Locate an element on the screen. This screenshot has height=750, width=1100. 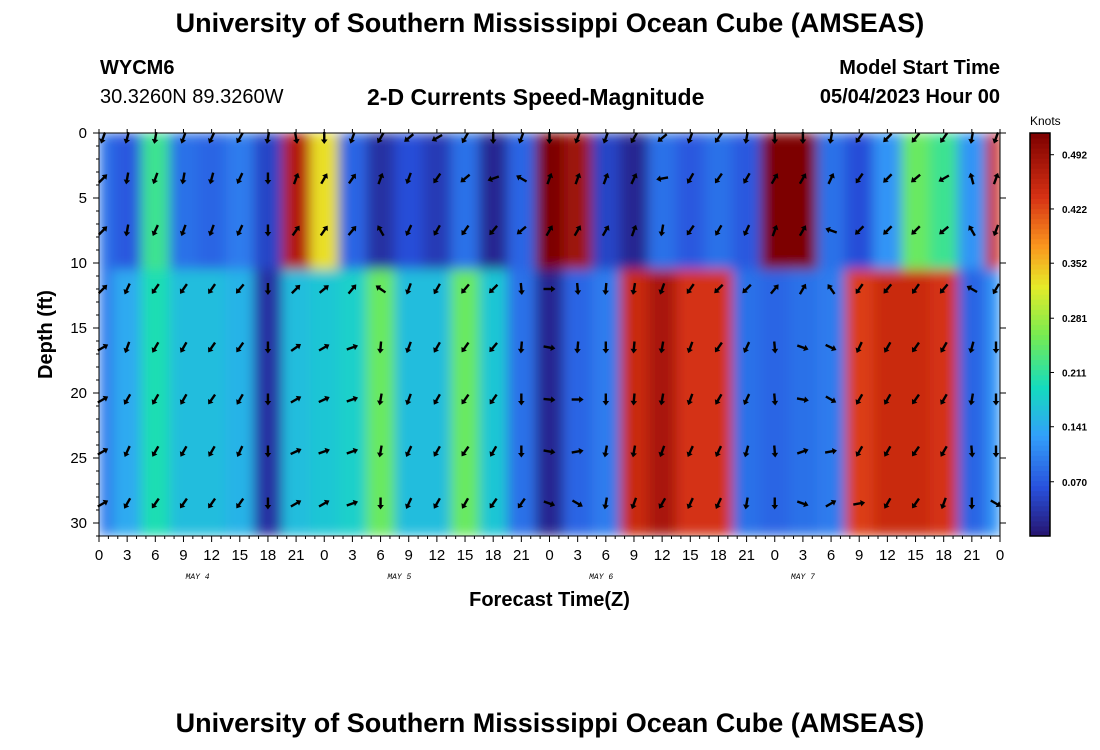
station-id: WYCM6 is located at coordinates (137, 68).